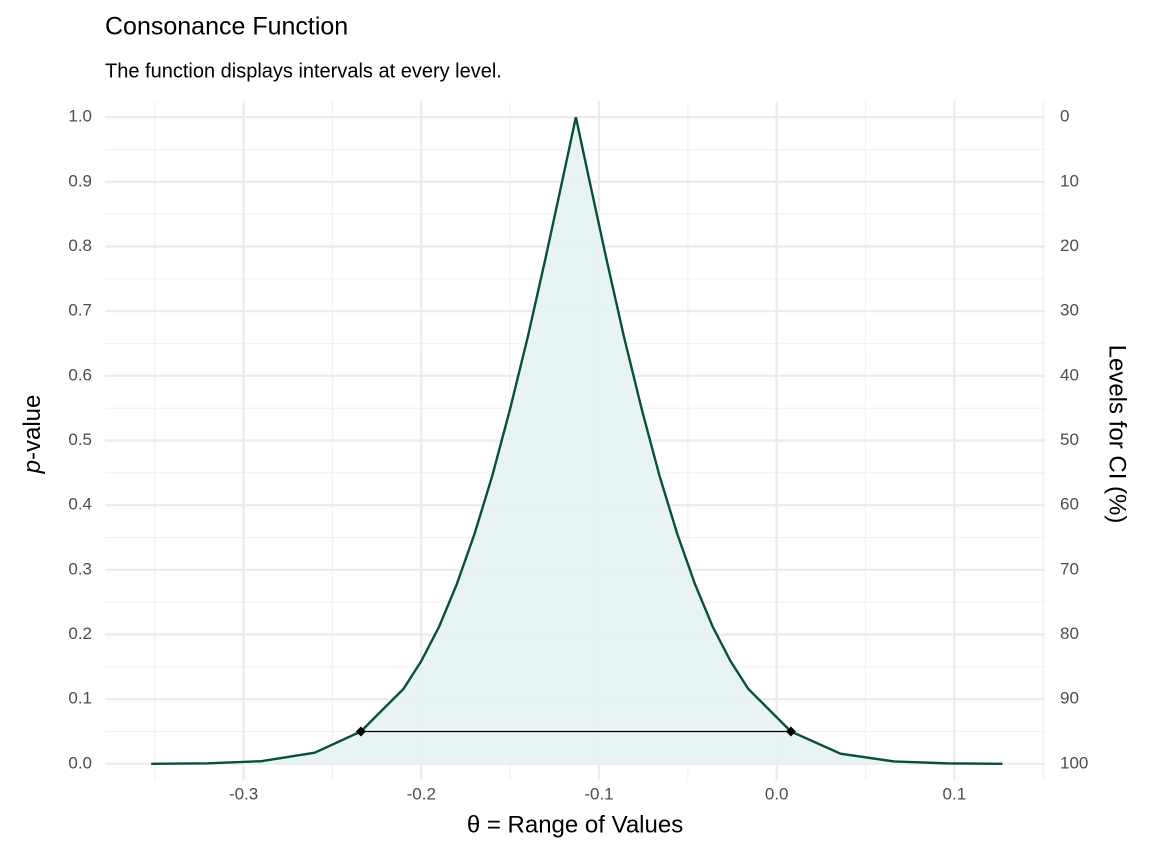  What do you see at coordinates (777, 793) in the screenshot?
I see `x-tick-label: 0.0` at bounding box center [777, 793].